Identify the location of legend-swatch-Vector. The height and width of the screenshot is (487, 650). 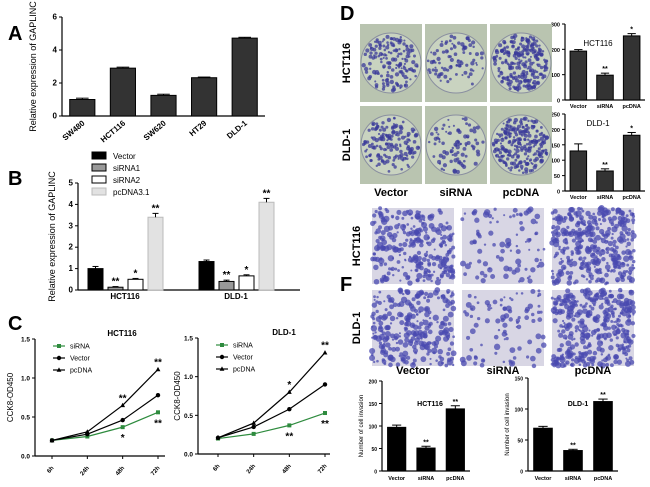
(99, 155).